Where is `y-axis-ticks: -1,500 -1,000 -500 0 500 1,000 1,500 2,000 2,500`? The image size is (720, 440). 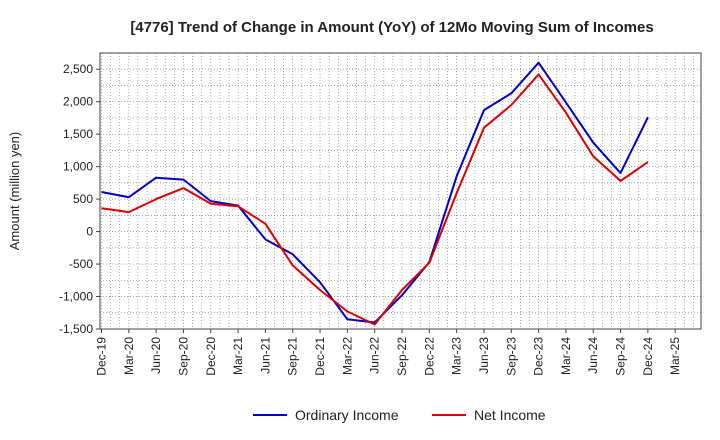 y-axis-ticks: -1,500 -1,000 -500 0 500 1,000 1,500 2,000 2,500 is located at coordinates (79, 199).